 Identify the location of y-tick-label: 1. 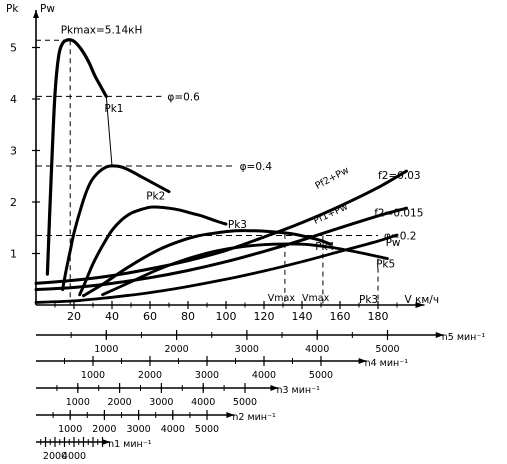
(13, 254).